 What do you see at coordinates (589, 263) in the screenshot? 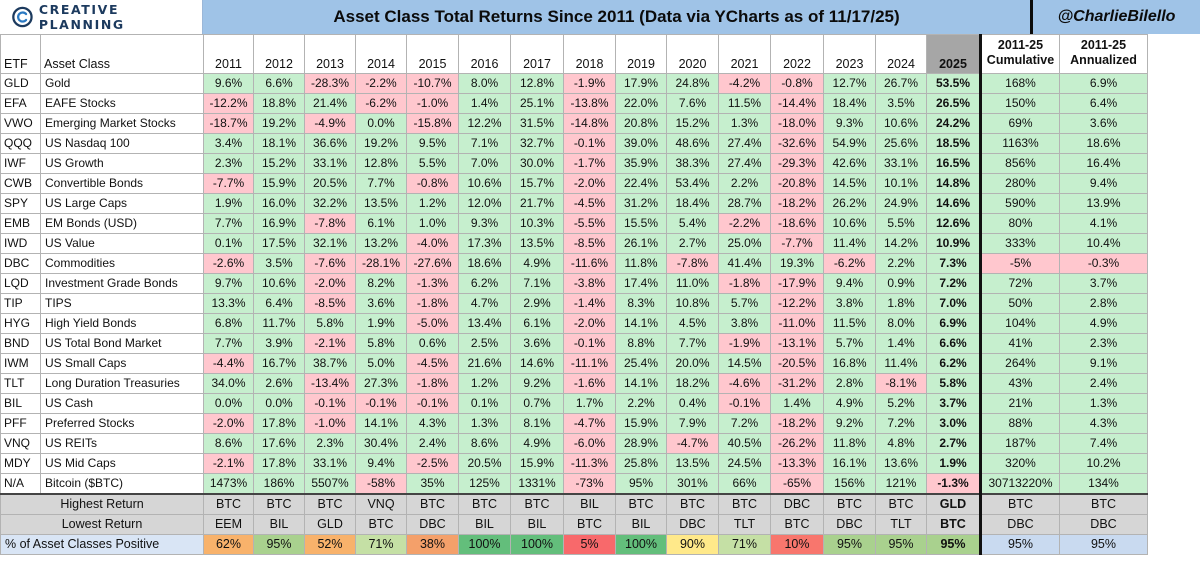
I see `return-cell: -11.6%` at bounding box center [589, 263].